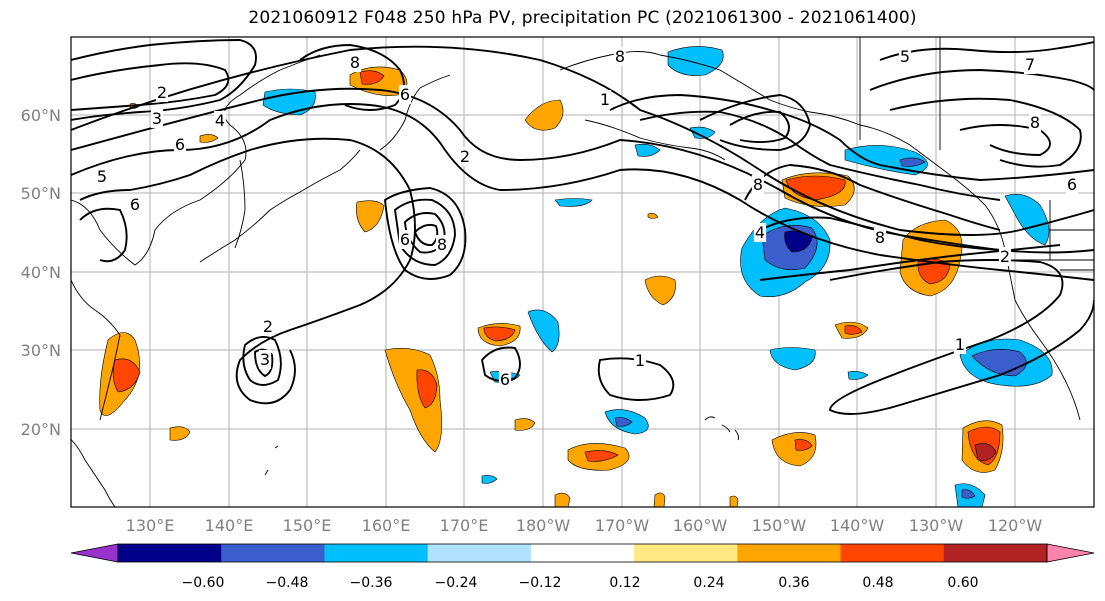 The height and width of the screenshot is (601, 1105). Describe the element at coordinates (41, 350) in the screenshot. I see `lat-label: 30°N` at that location.